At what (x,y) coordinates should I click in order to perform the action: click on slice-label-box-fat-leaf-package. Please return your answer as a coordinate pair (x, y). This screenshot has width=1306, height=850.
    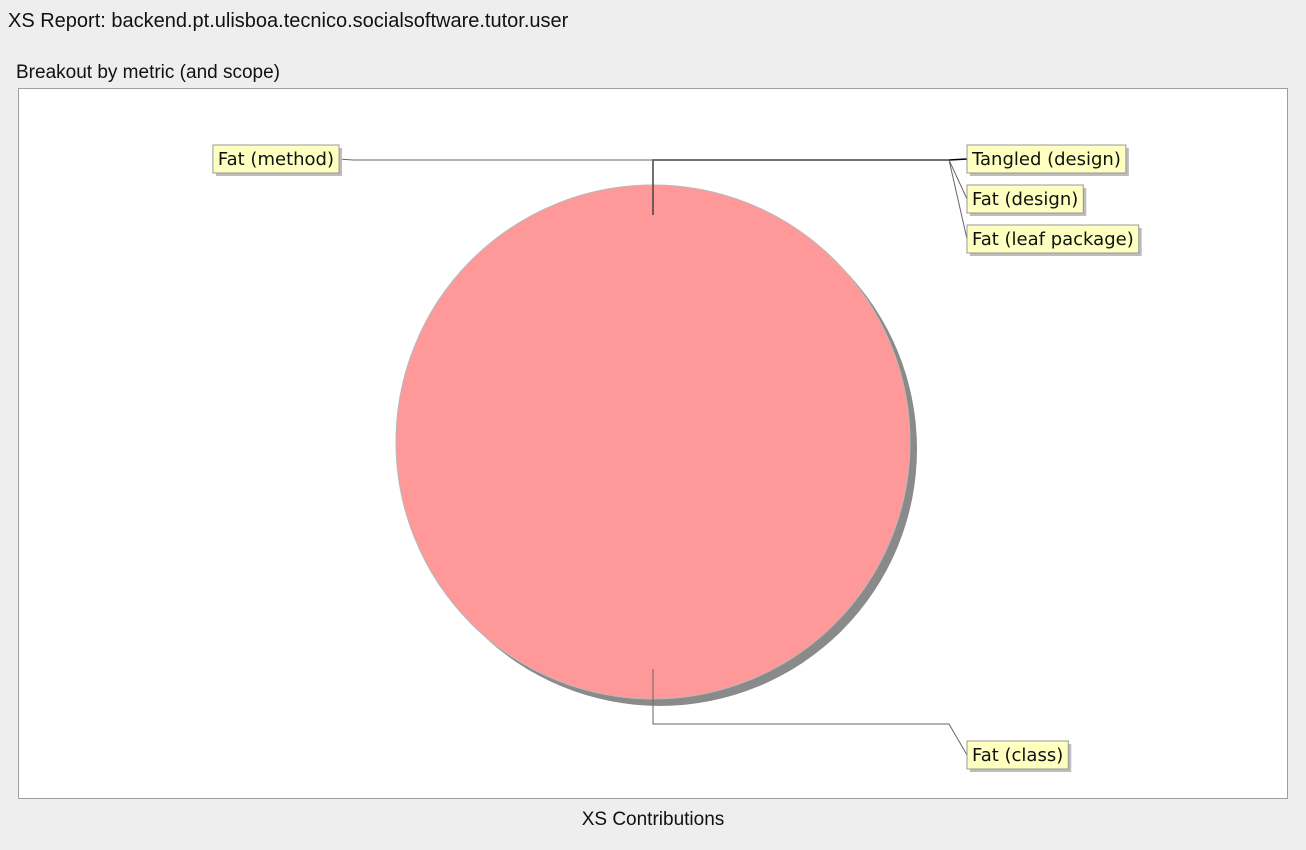
    Looking at the image, I should click on (1053, 239).